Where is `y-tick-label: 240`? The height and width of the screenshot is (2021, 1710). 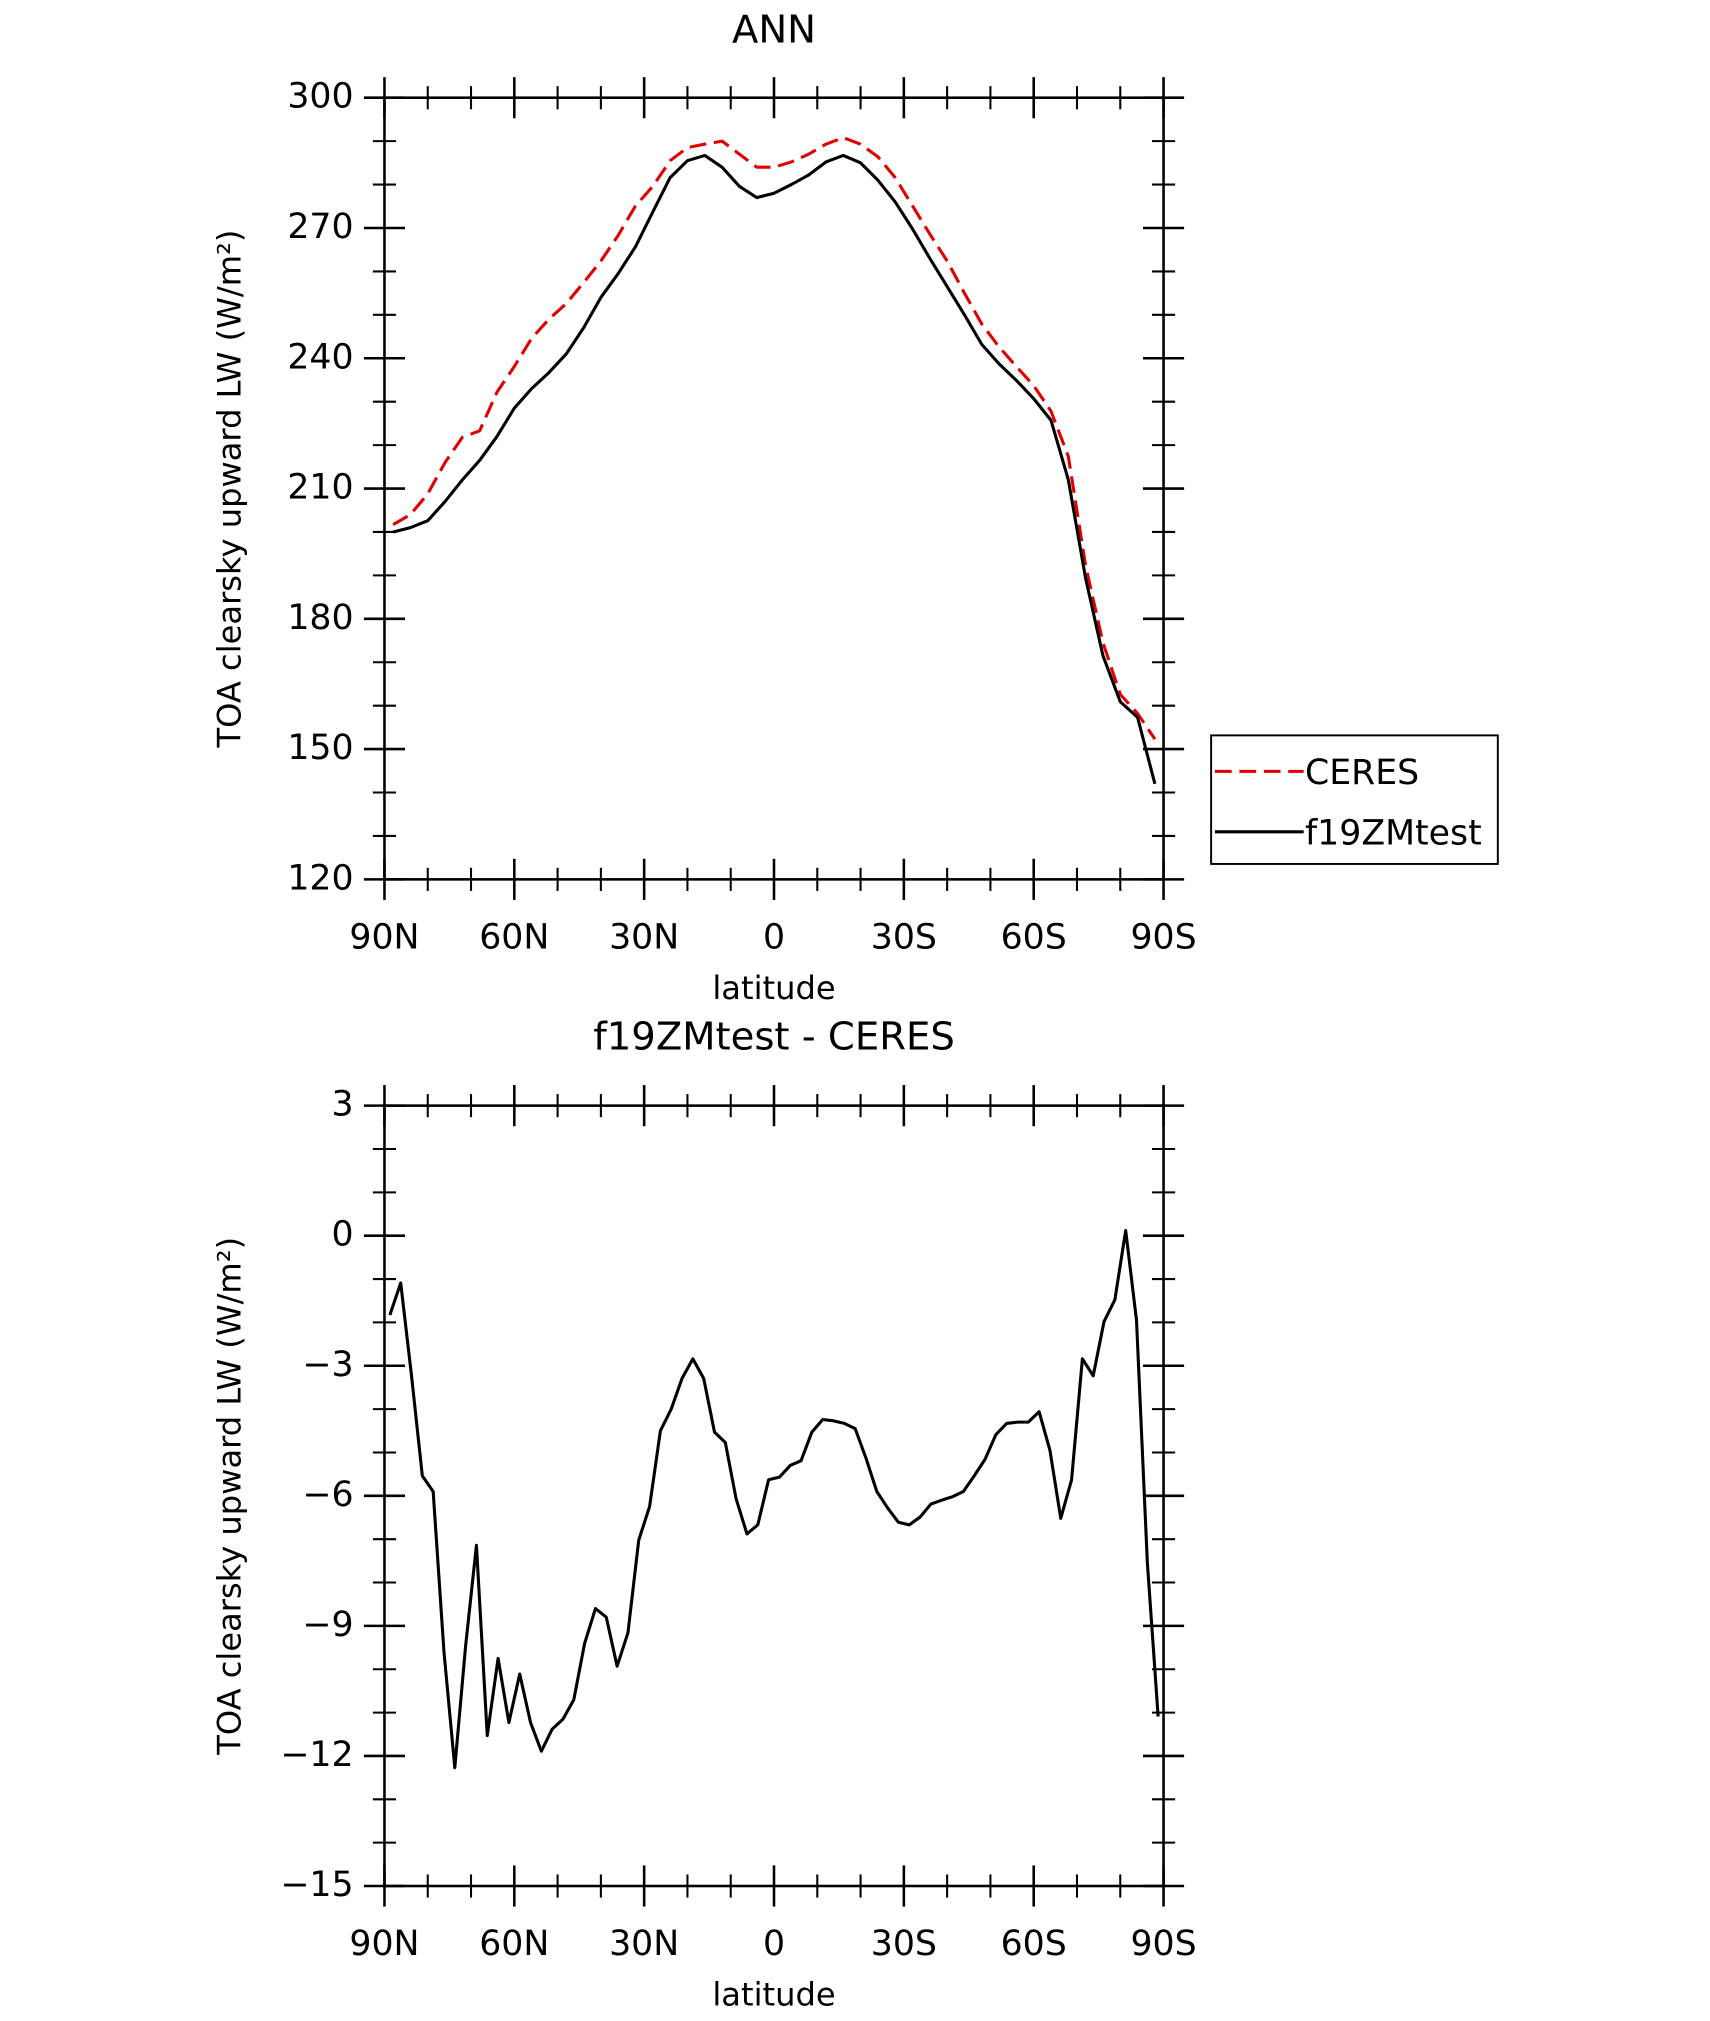
y-tick-label: 240 is located at coordinates (320, 357).